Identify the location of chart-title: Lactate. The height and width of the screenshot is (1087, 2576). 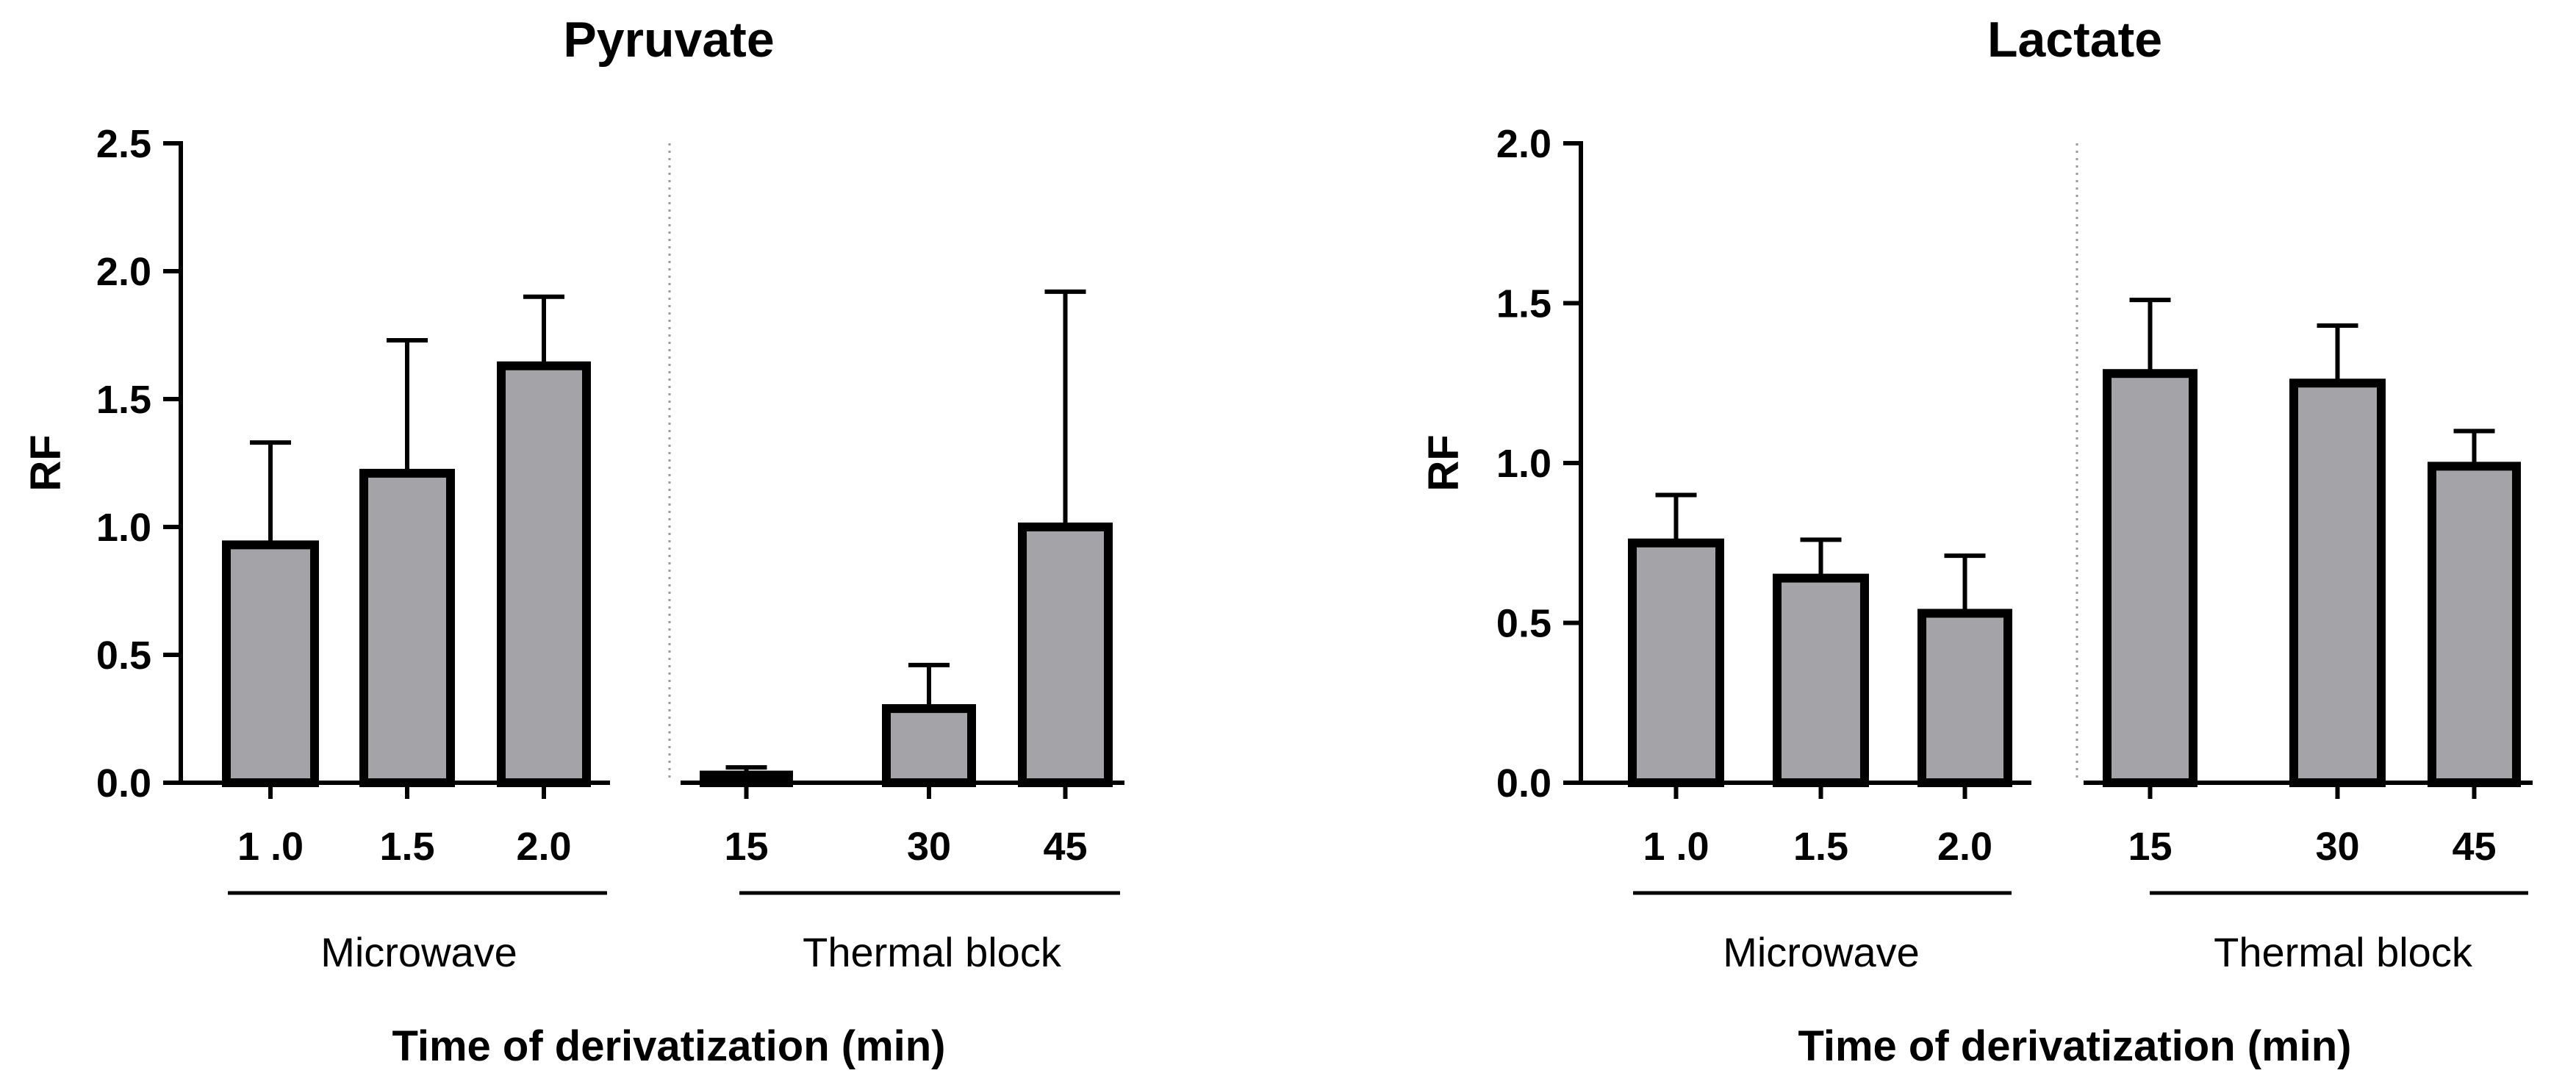
(2074, 40).